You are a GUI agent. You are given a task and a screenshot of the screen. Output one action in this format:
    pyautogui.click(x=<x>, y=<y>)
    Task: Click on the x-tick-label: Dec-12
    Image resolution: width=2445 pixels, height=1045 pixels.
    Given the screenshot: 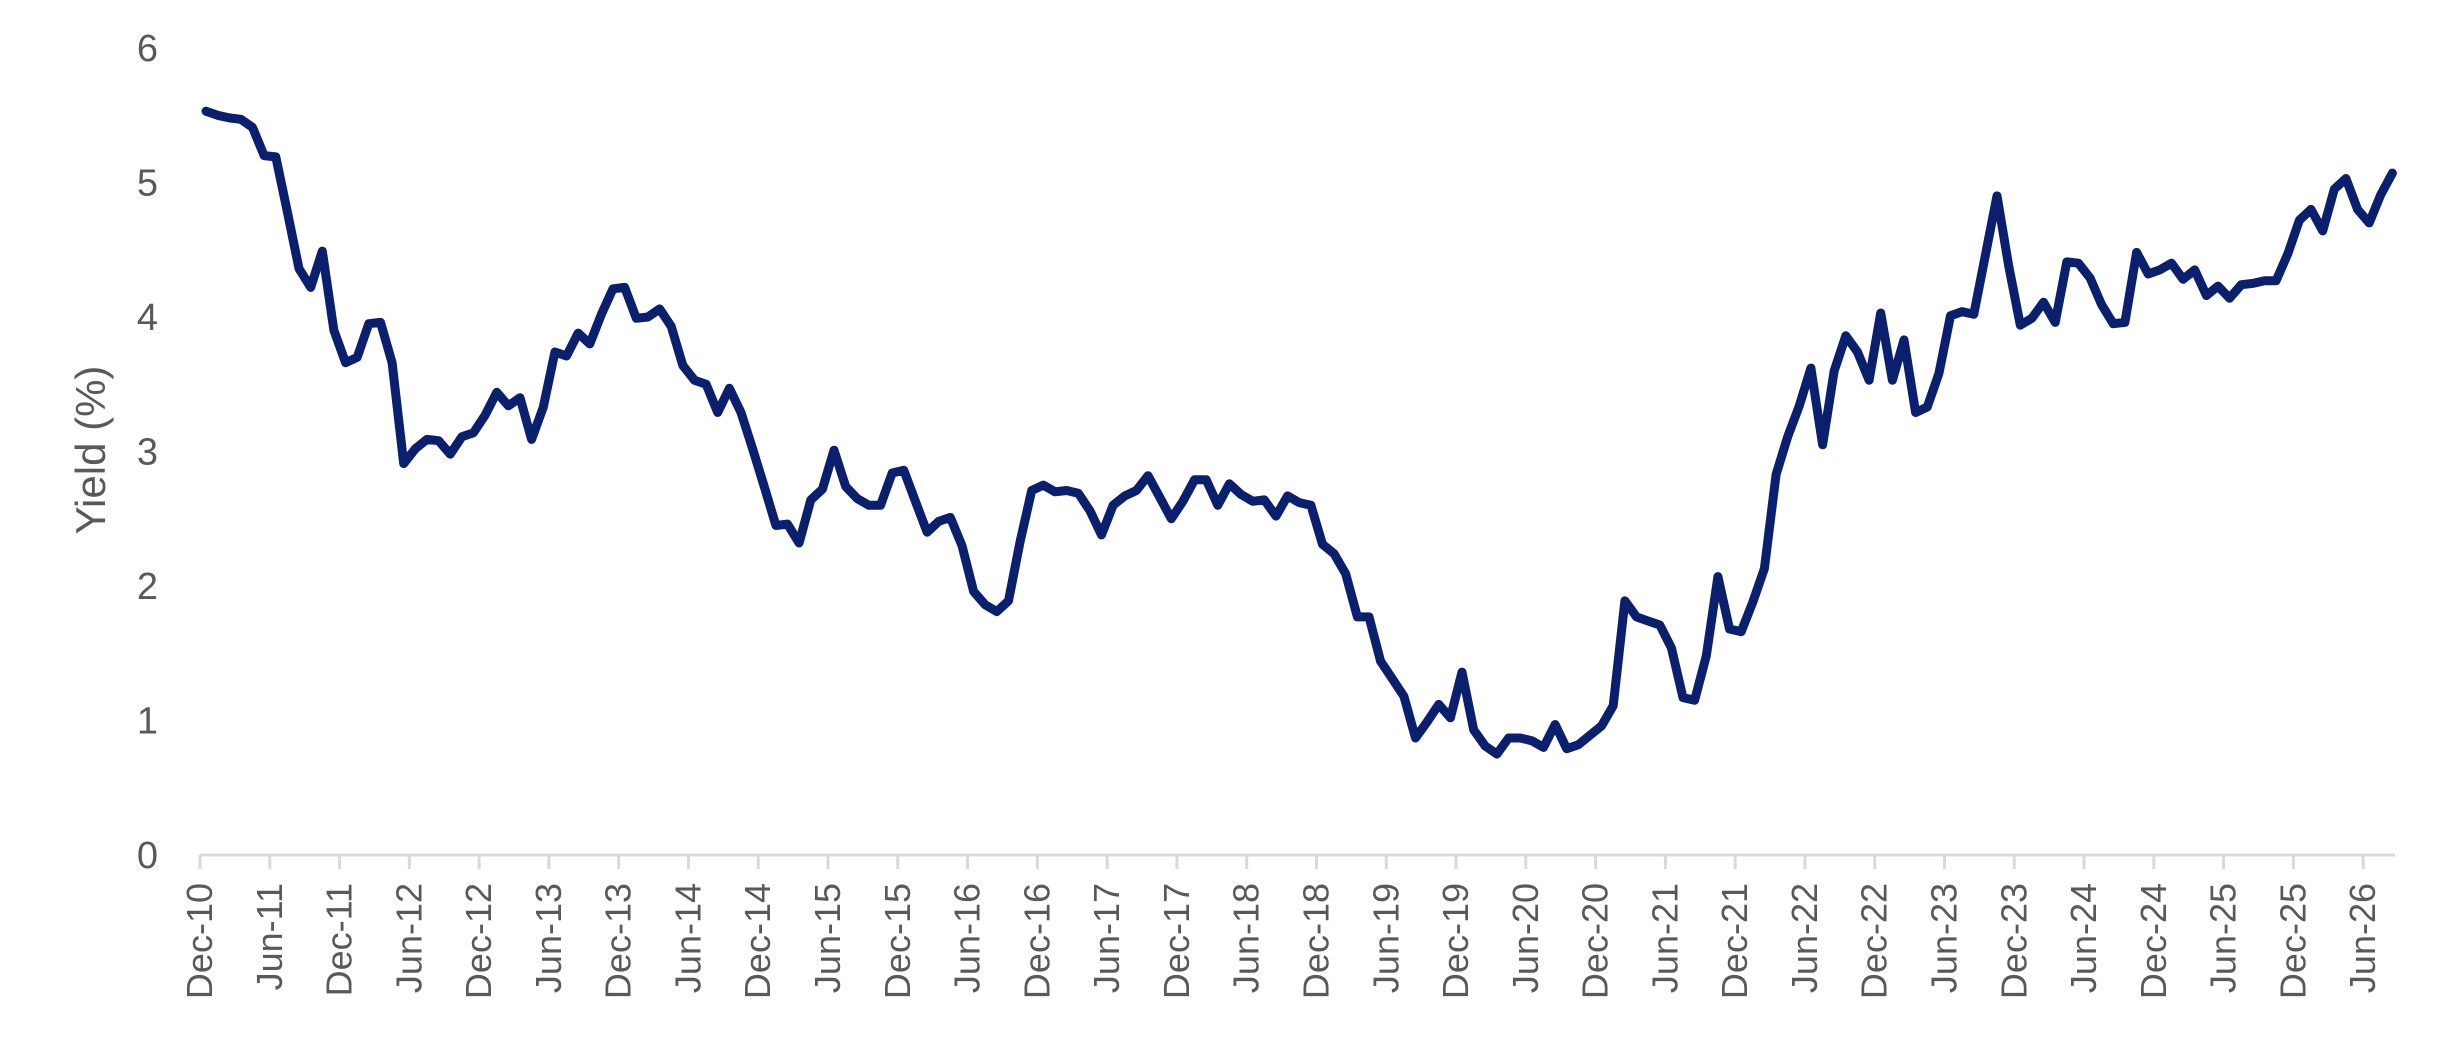 What is the action you would take?
    pyautogui.click(x=478, y=941)
    